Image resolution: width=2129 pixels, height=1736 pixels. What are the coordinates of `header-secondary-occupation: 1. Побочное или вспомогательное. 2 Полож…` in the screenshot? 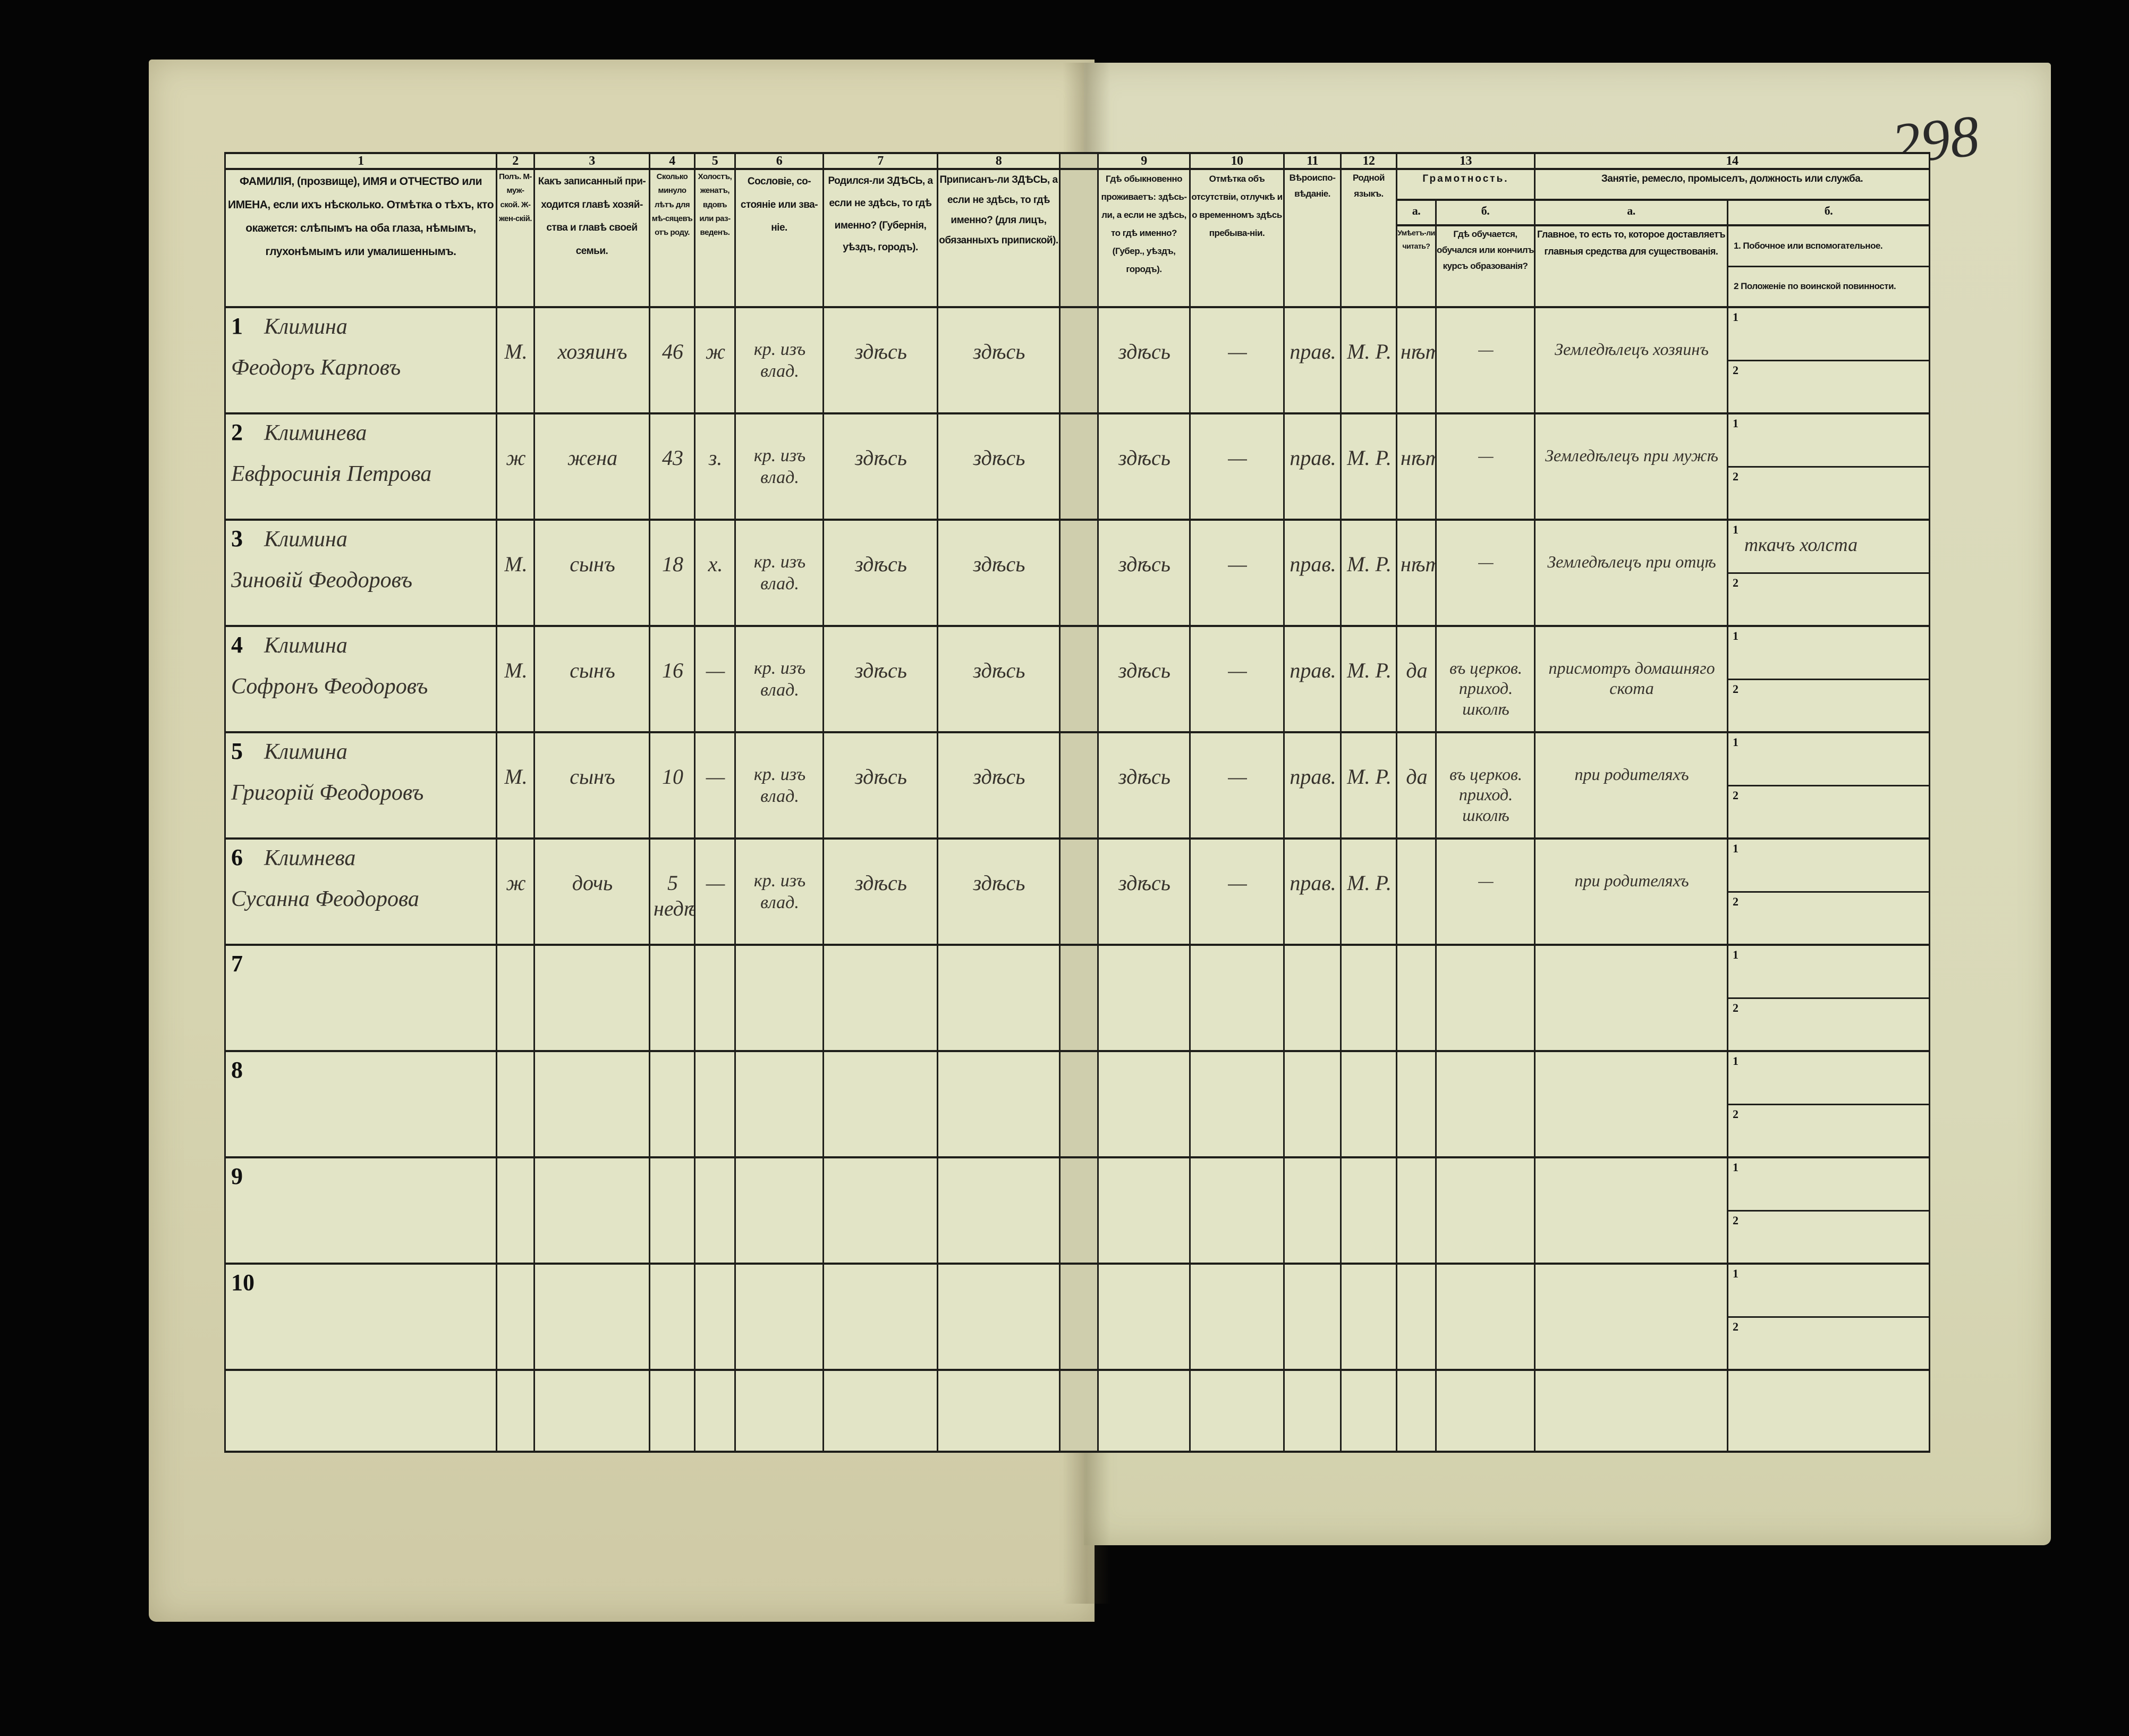 It's located at (1828, 266).